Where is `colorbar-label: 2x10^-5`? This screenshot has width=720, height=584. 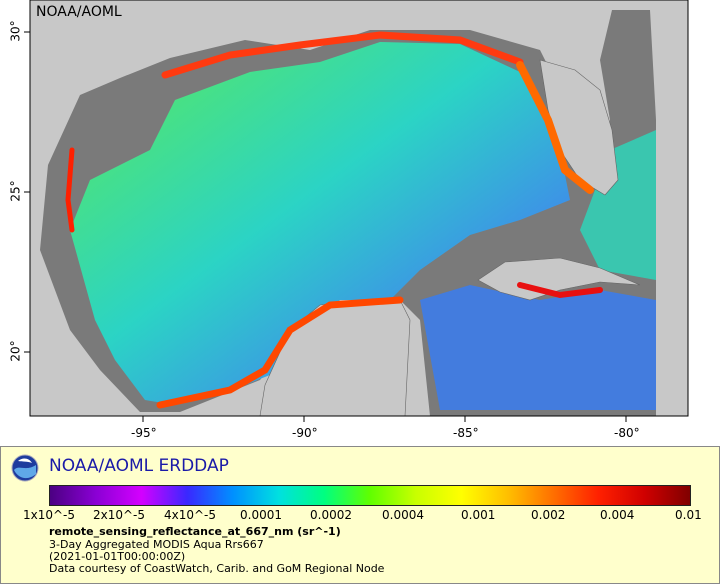
colorbar-label: 2x10^-5 is located at coordinates (119, 515).